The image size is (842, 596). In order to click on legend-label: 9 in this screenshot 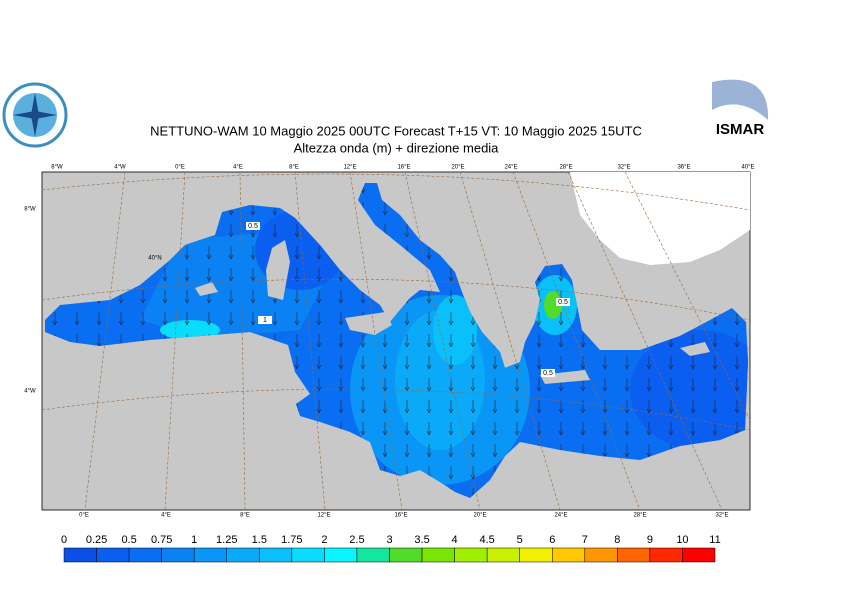, I will do `click(650, 540)`.